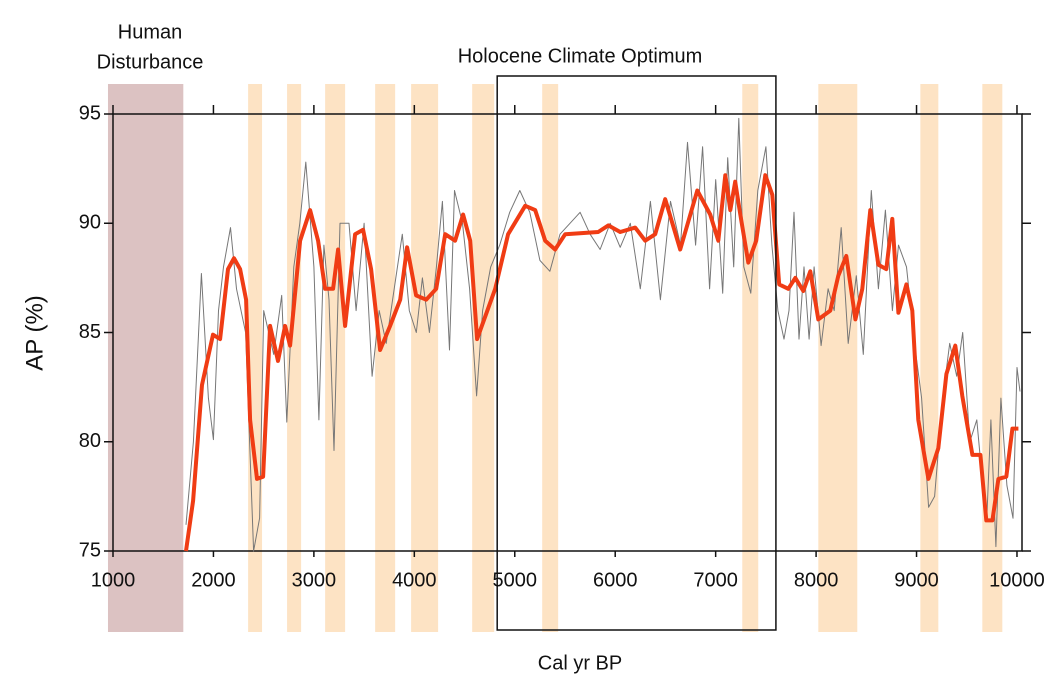 This screenshot has height=690, width=1057. I want to click on human-disturbance-band, so click(145, 358).